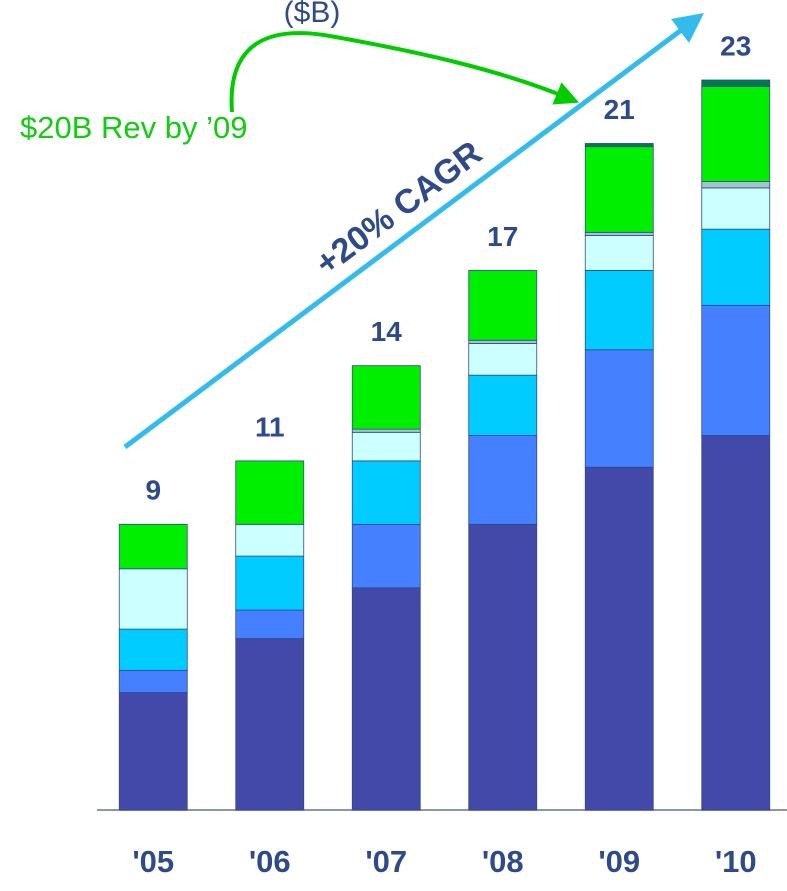  Describe the element at coordinates (133, 127) in the screenshot. I see `callout-text: $20B Rev by ’09` at that location.